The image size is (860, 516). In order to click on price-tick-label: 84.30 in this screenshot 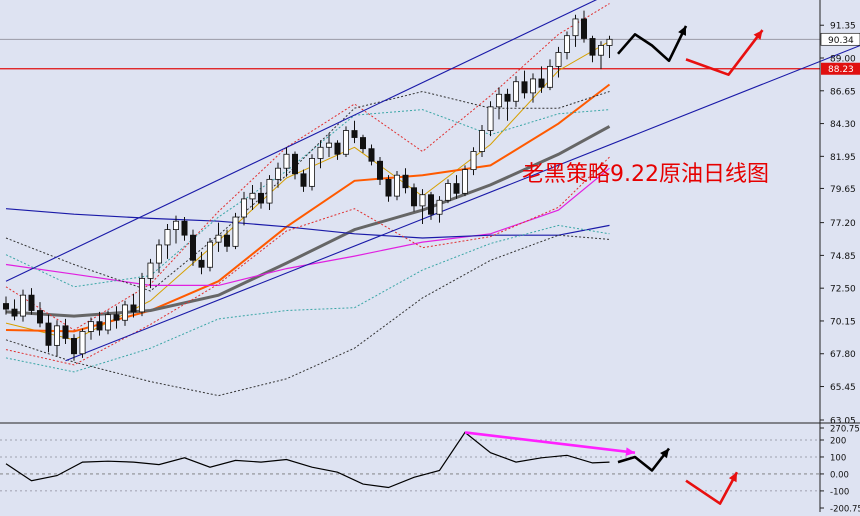, I will do `click(843, 125)`.